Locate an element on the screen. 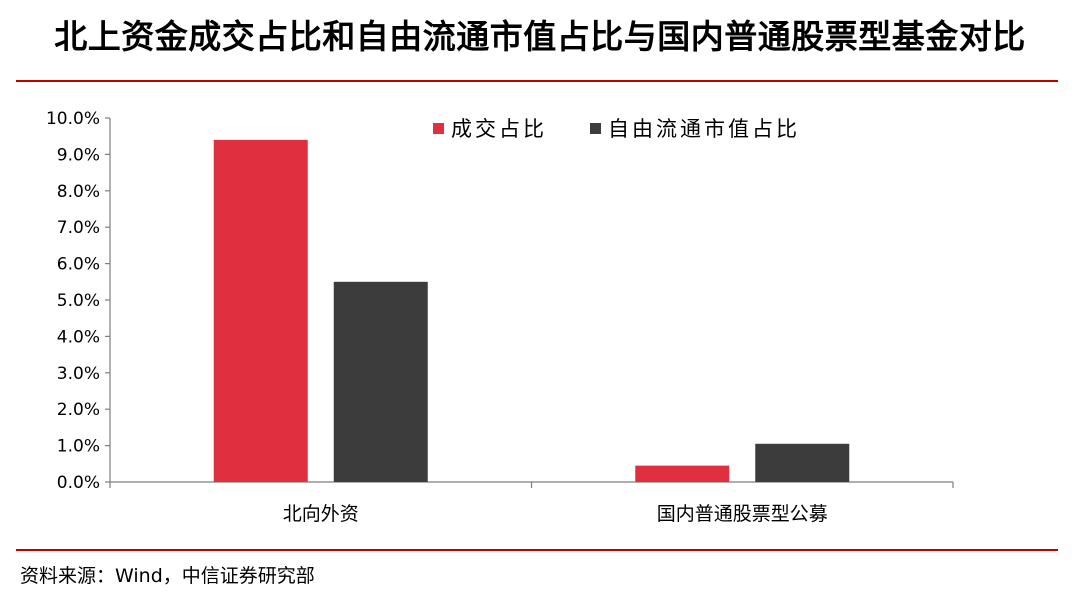 The width and height of the screenshot is (1080, 602). y-tick-label: 9.0% is located at coordinates (78, 155).